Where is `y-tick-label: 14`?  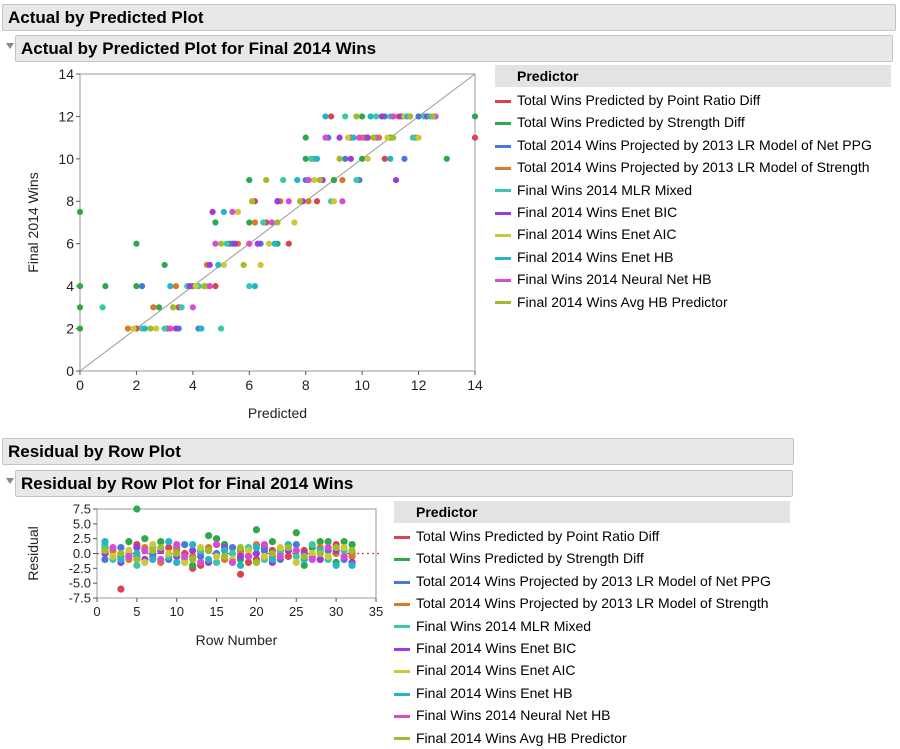 y-tick-label: 14 is located at coordinates (66, 74).